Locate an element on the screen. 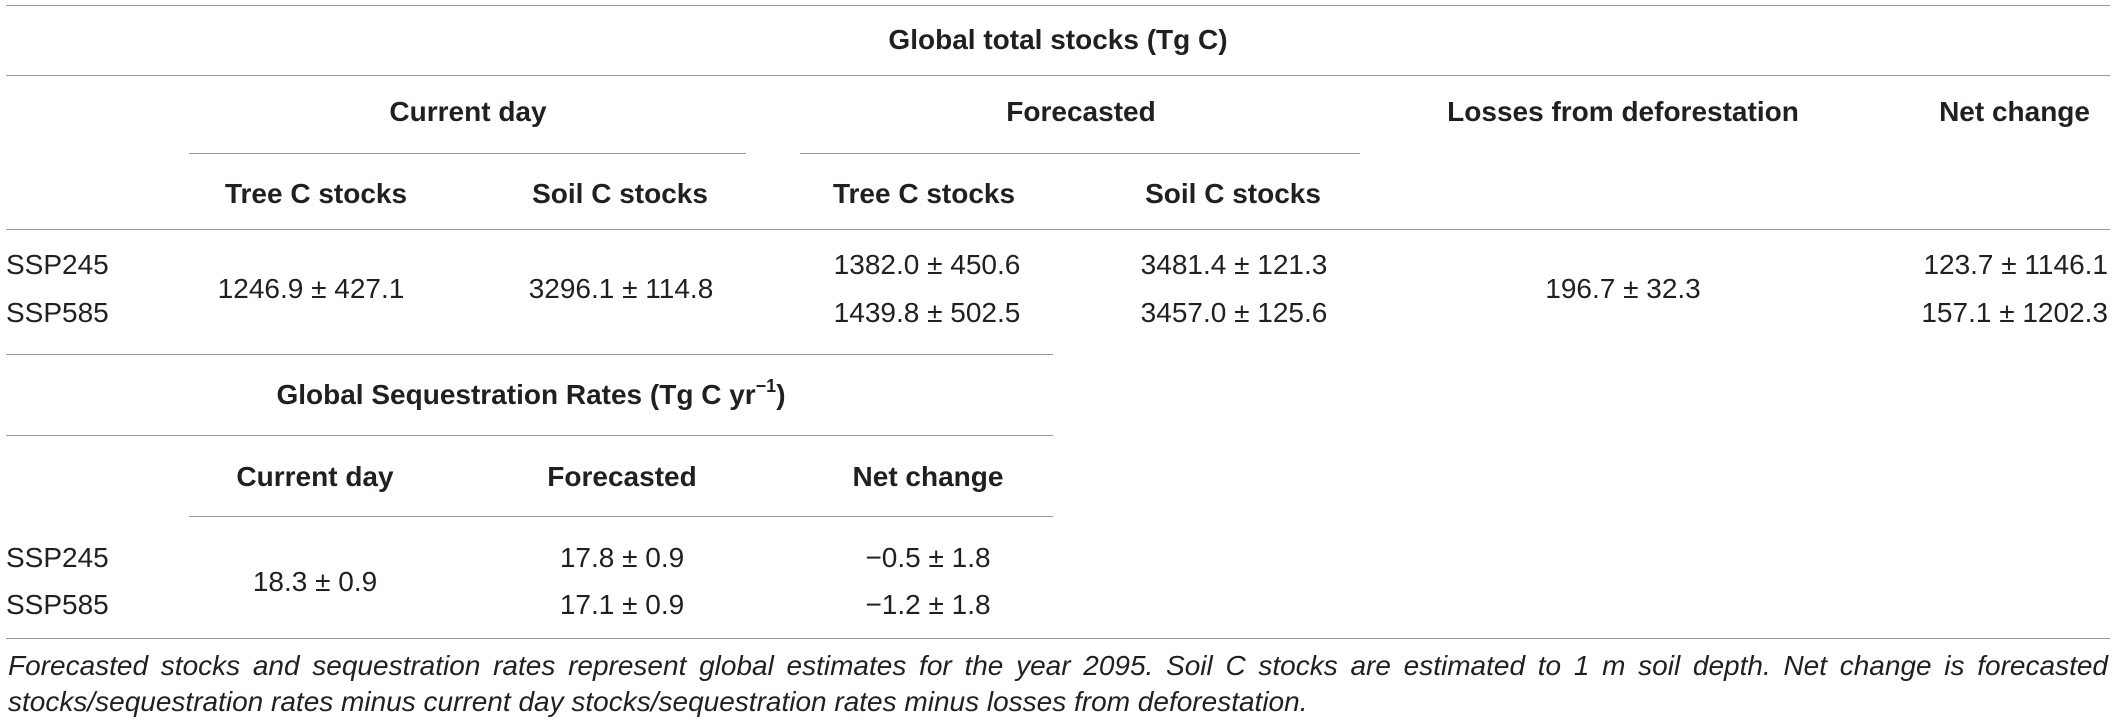 Image resolution: width=2117 pixels, height=726 pixels. table2-header-current-day: Current day is located at coordinates (315, 476).